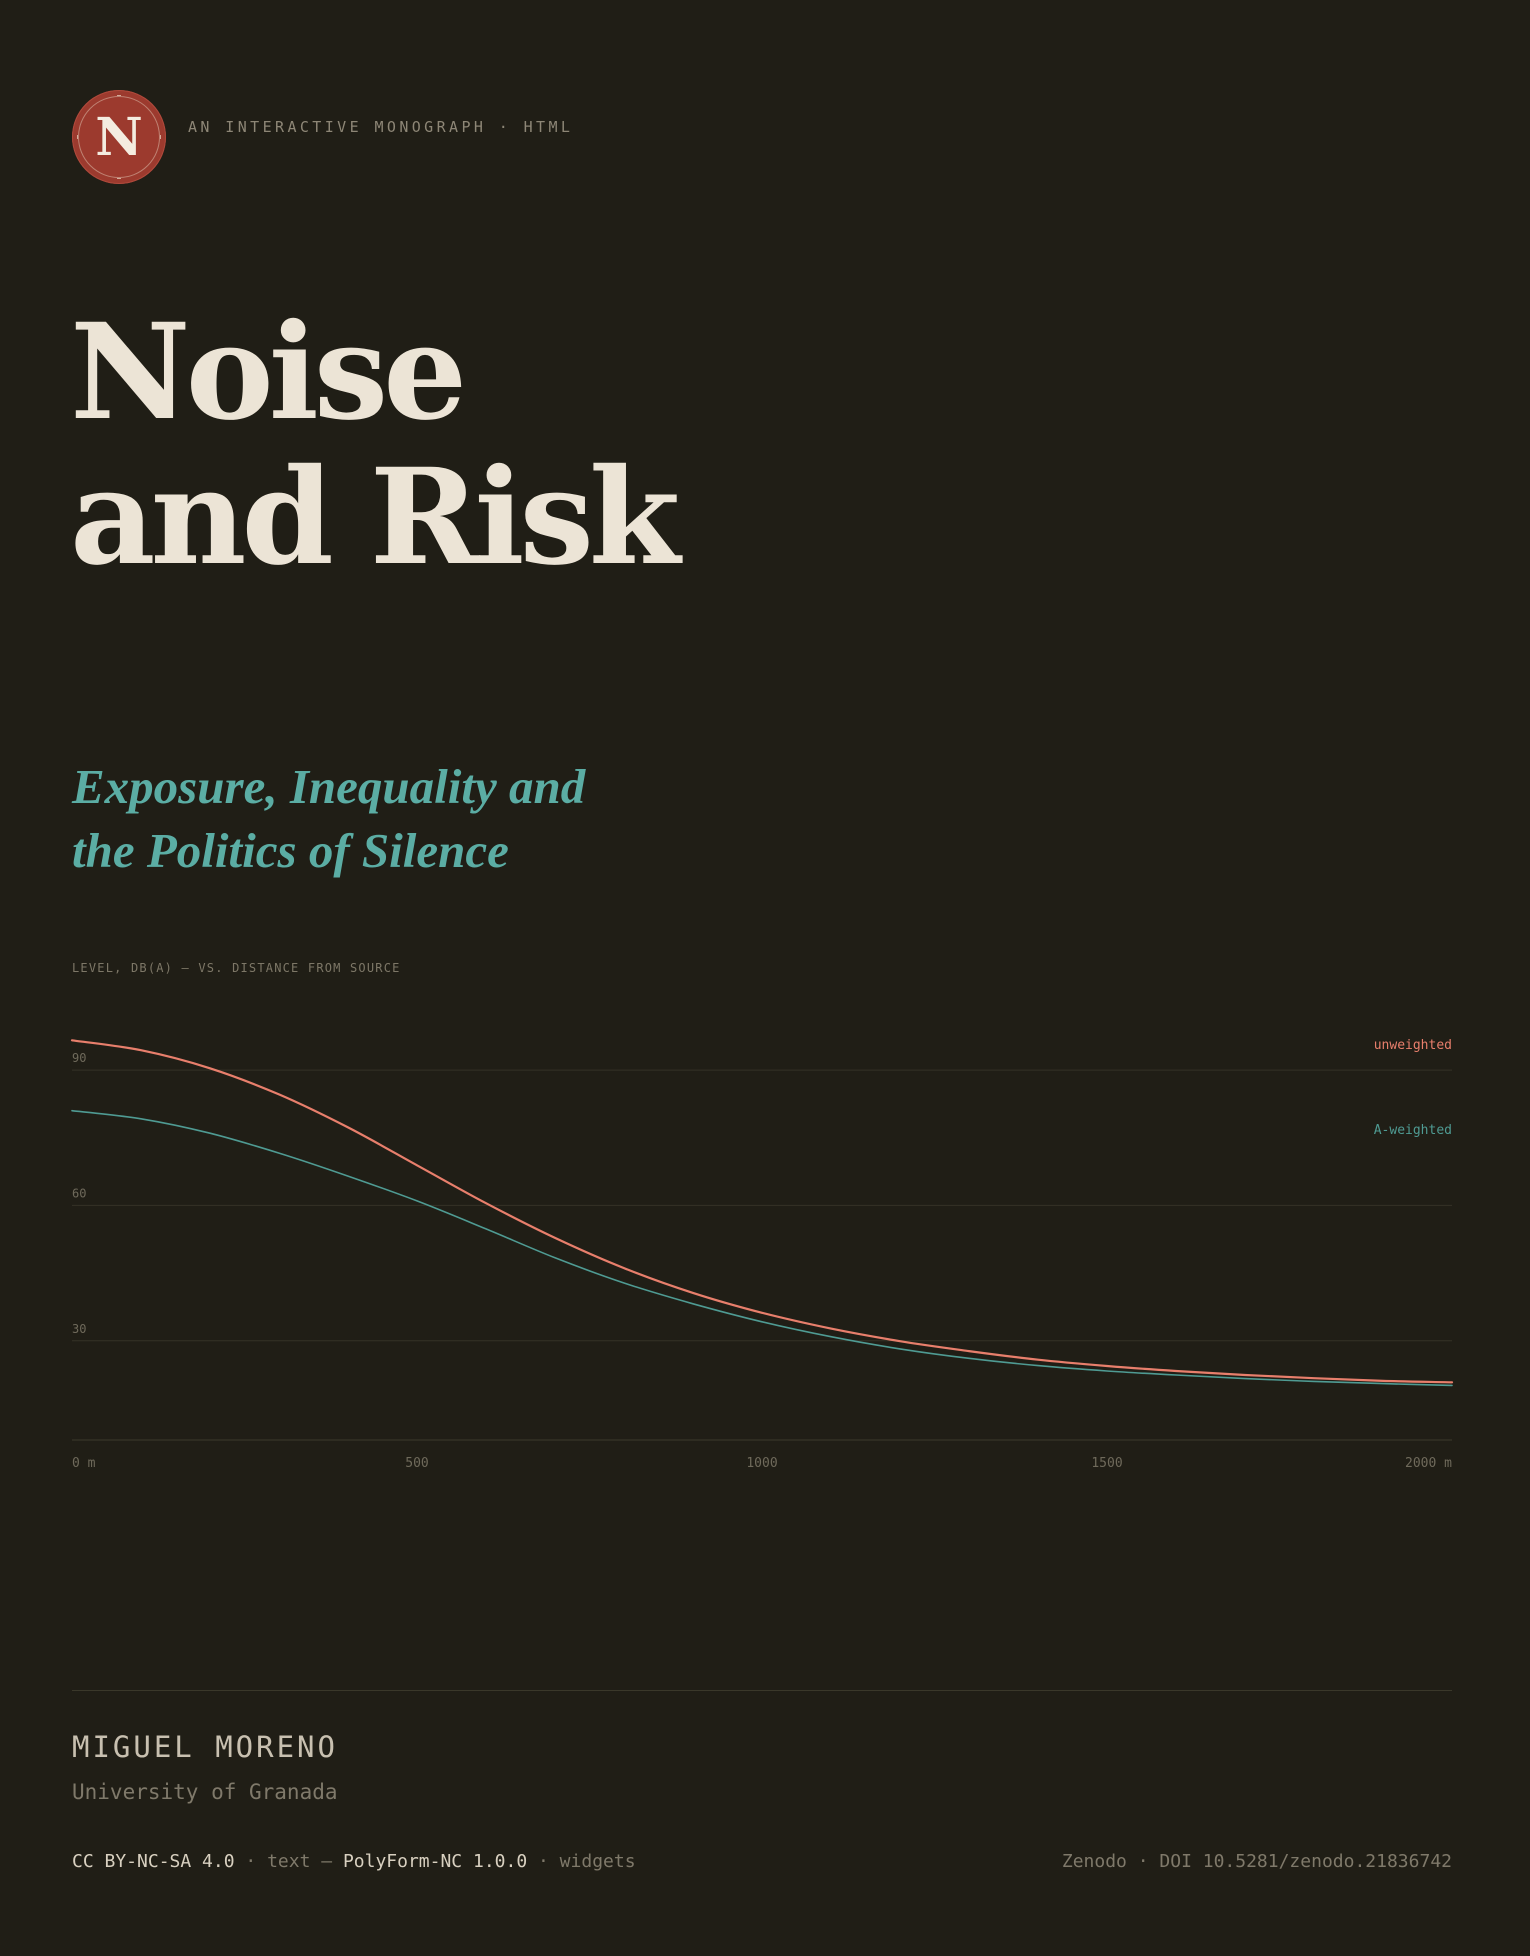 The width and height of the screenshot is (1530, 1956). What do you see at coordinates (329, 786) in the screenshot?
I see `subtitle-line-1: Exposure, Inequality and` at bounding box center [329, 786].